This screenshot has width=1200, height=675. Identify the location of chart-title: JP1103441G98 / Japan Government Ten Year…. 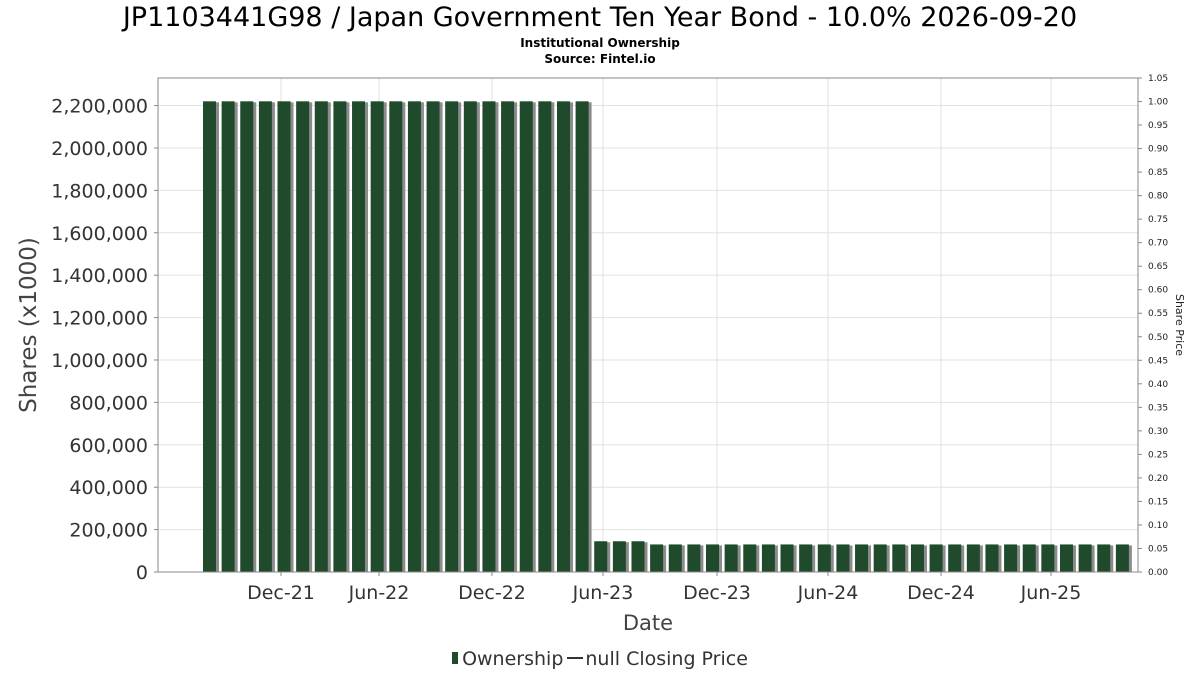
(600, 17).